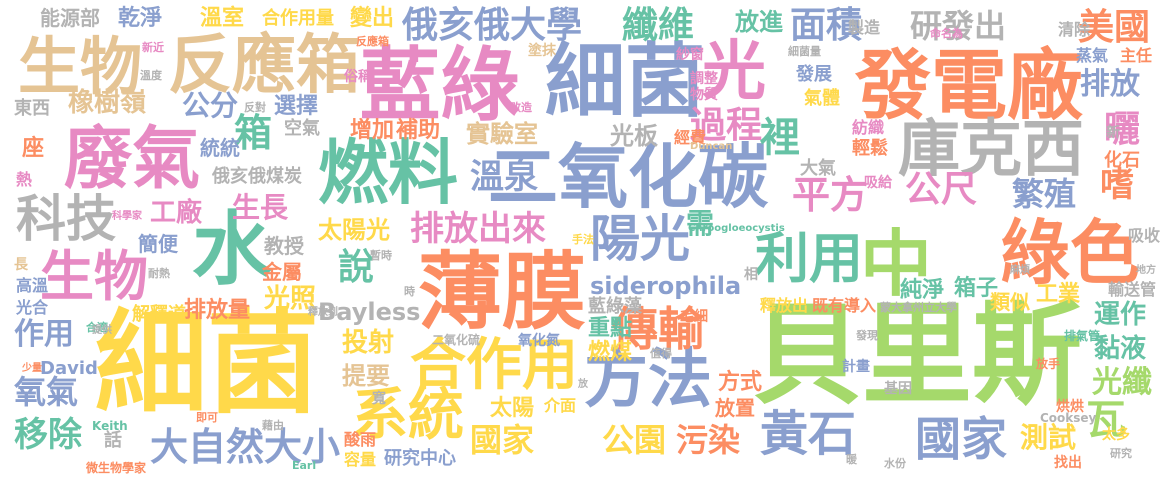 This screenshot has height=482, width=1175. Describe the element at coordinates (1044, 194) in the screenshot. I see `cloud-word: 繁殖` at that location.